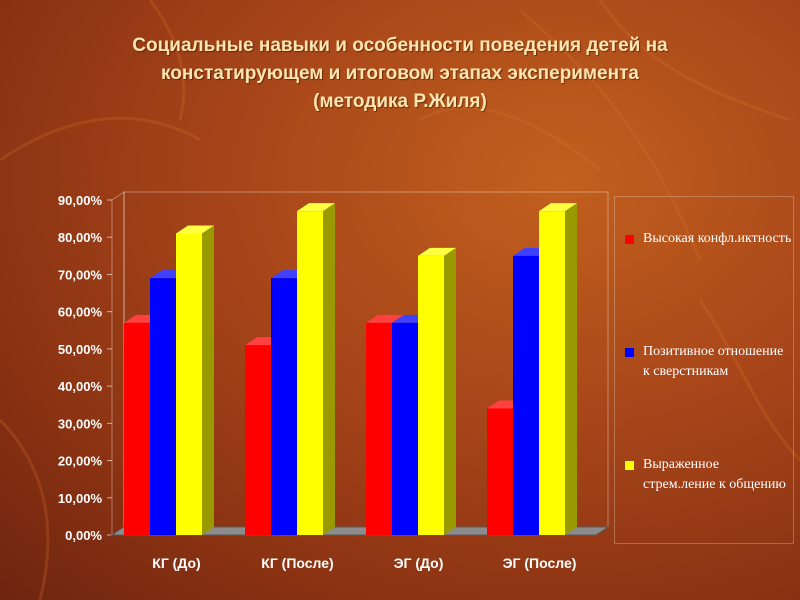 Image resolution: width=800 pixels, height=600 pixels. Describe the element at coordinates (80, 386) in the screenshot. I see `y-tick-label: 40,00%` at that location.